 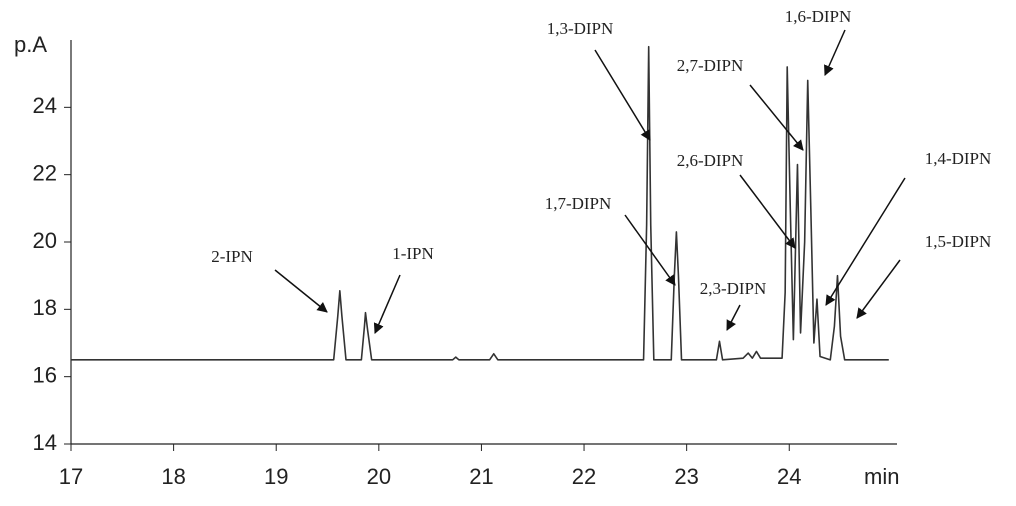 What do you see at coordinates (379, 476) in the screenshot?
I see `x-tick-label: 20` at bounding box center [379, 476].